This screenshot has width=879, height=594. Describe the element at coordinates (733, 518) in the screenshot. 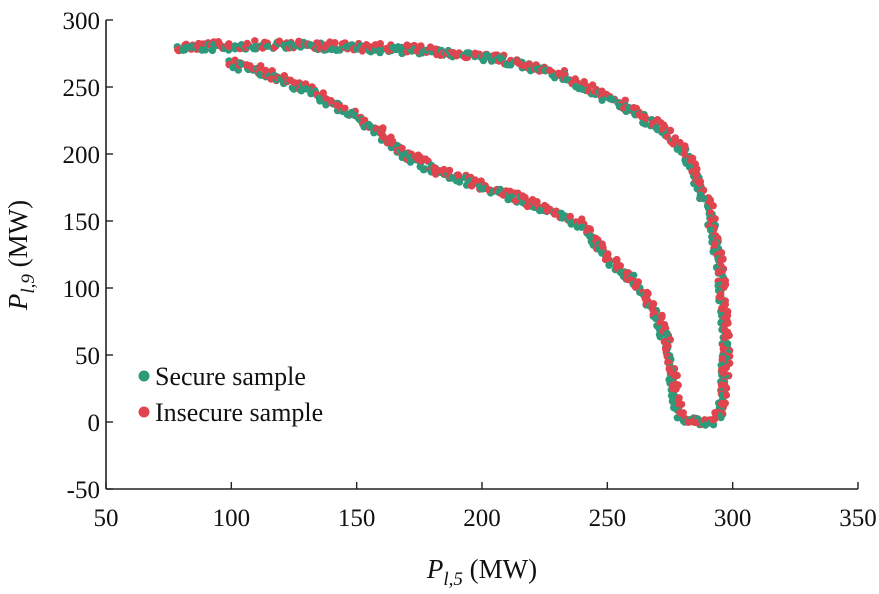

I see `x-tick-label: 300` at that location.